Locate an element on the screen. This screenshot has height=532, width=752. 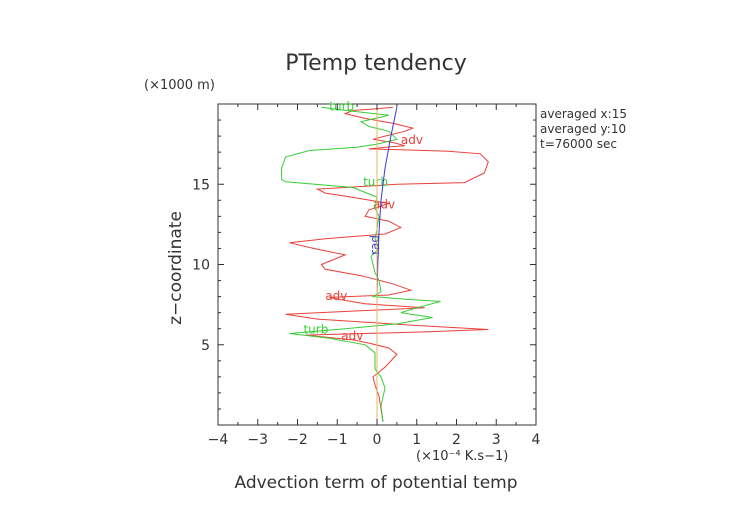
info-notes: averaged x:15 averaged y:10 t=76000 sec is located at coordinates (583, 129).